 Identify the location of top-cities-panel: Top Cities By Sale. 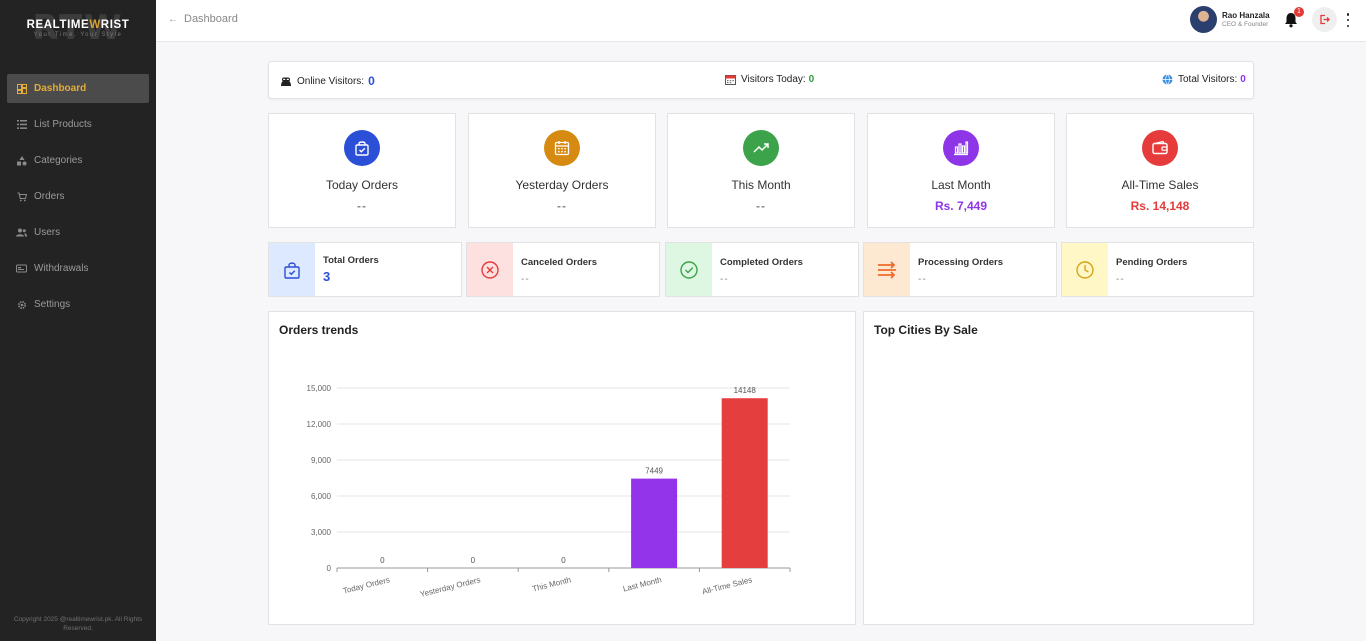
(1058, 468).